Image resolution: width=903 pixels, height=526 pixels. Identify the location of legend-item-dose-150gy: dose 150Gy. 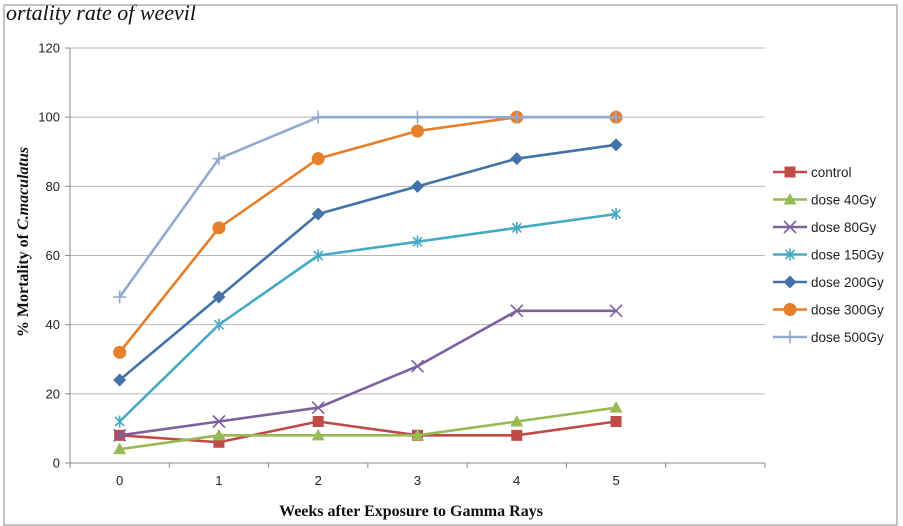
(828, 255).